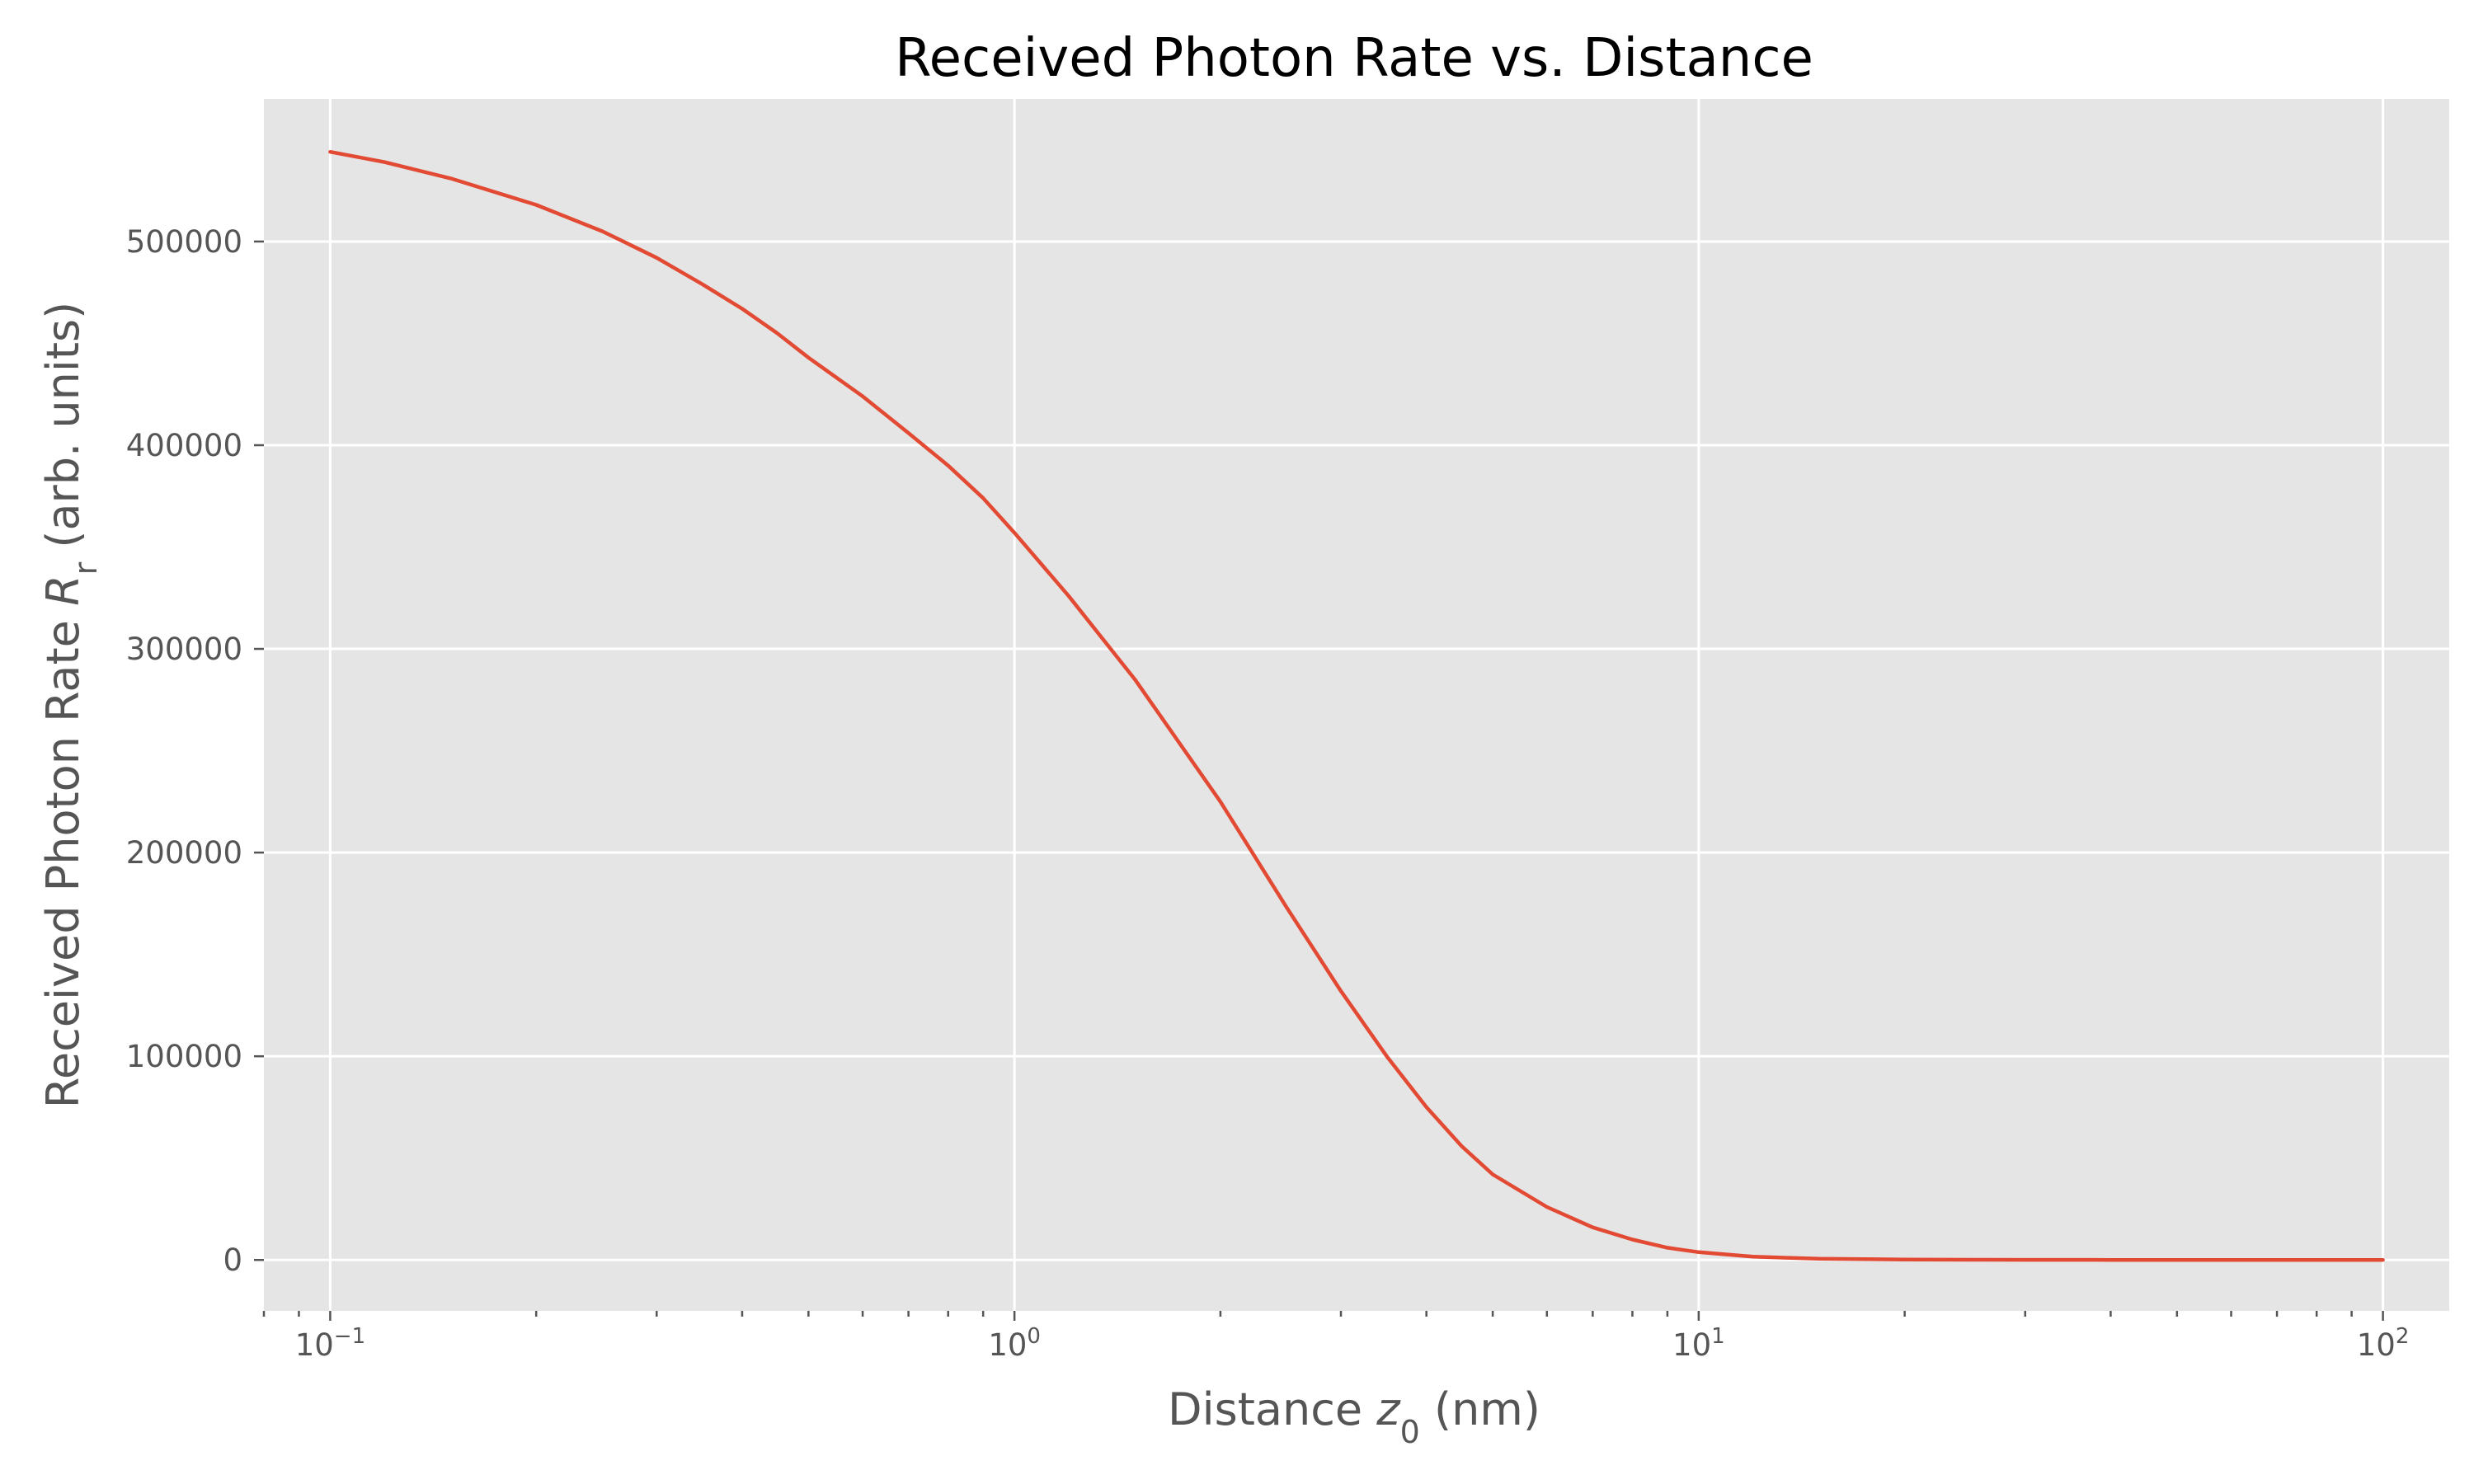  I want to click on y-tick-label: 400000, so click(184, 445).